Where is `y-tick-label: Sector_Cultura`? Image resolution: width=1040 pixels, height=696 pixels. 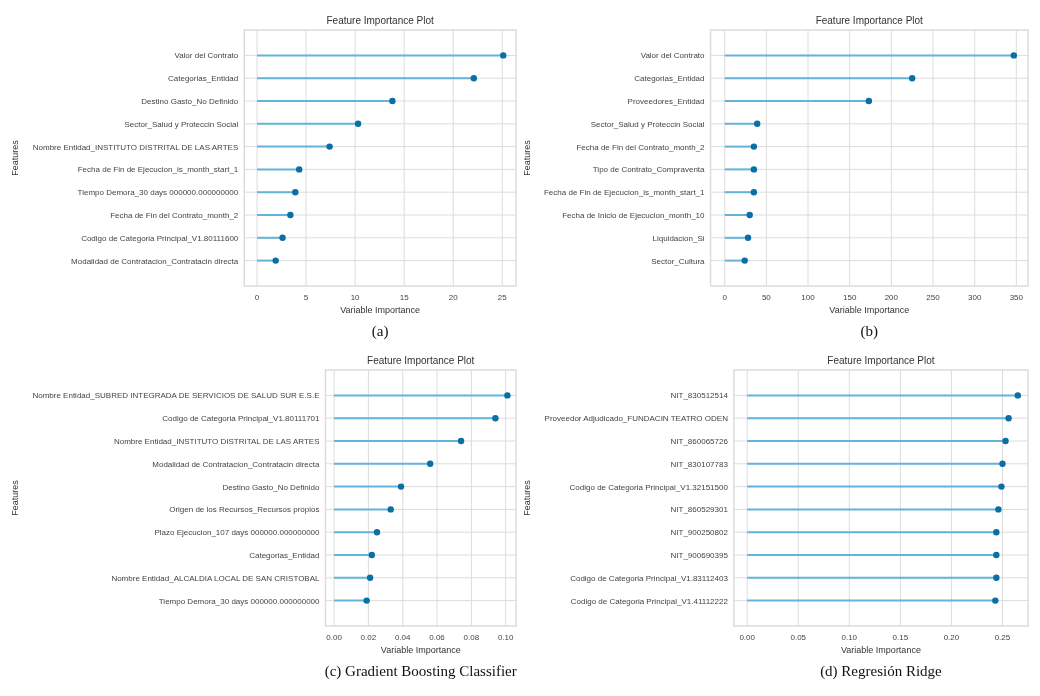 y-tick-label: Sector_Cultura is located at coordinates (678, 261).